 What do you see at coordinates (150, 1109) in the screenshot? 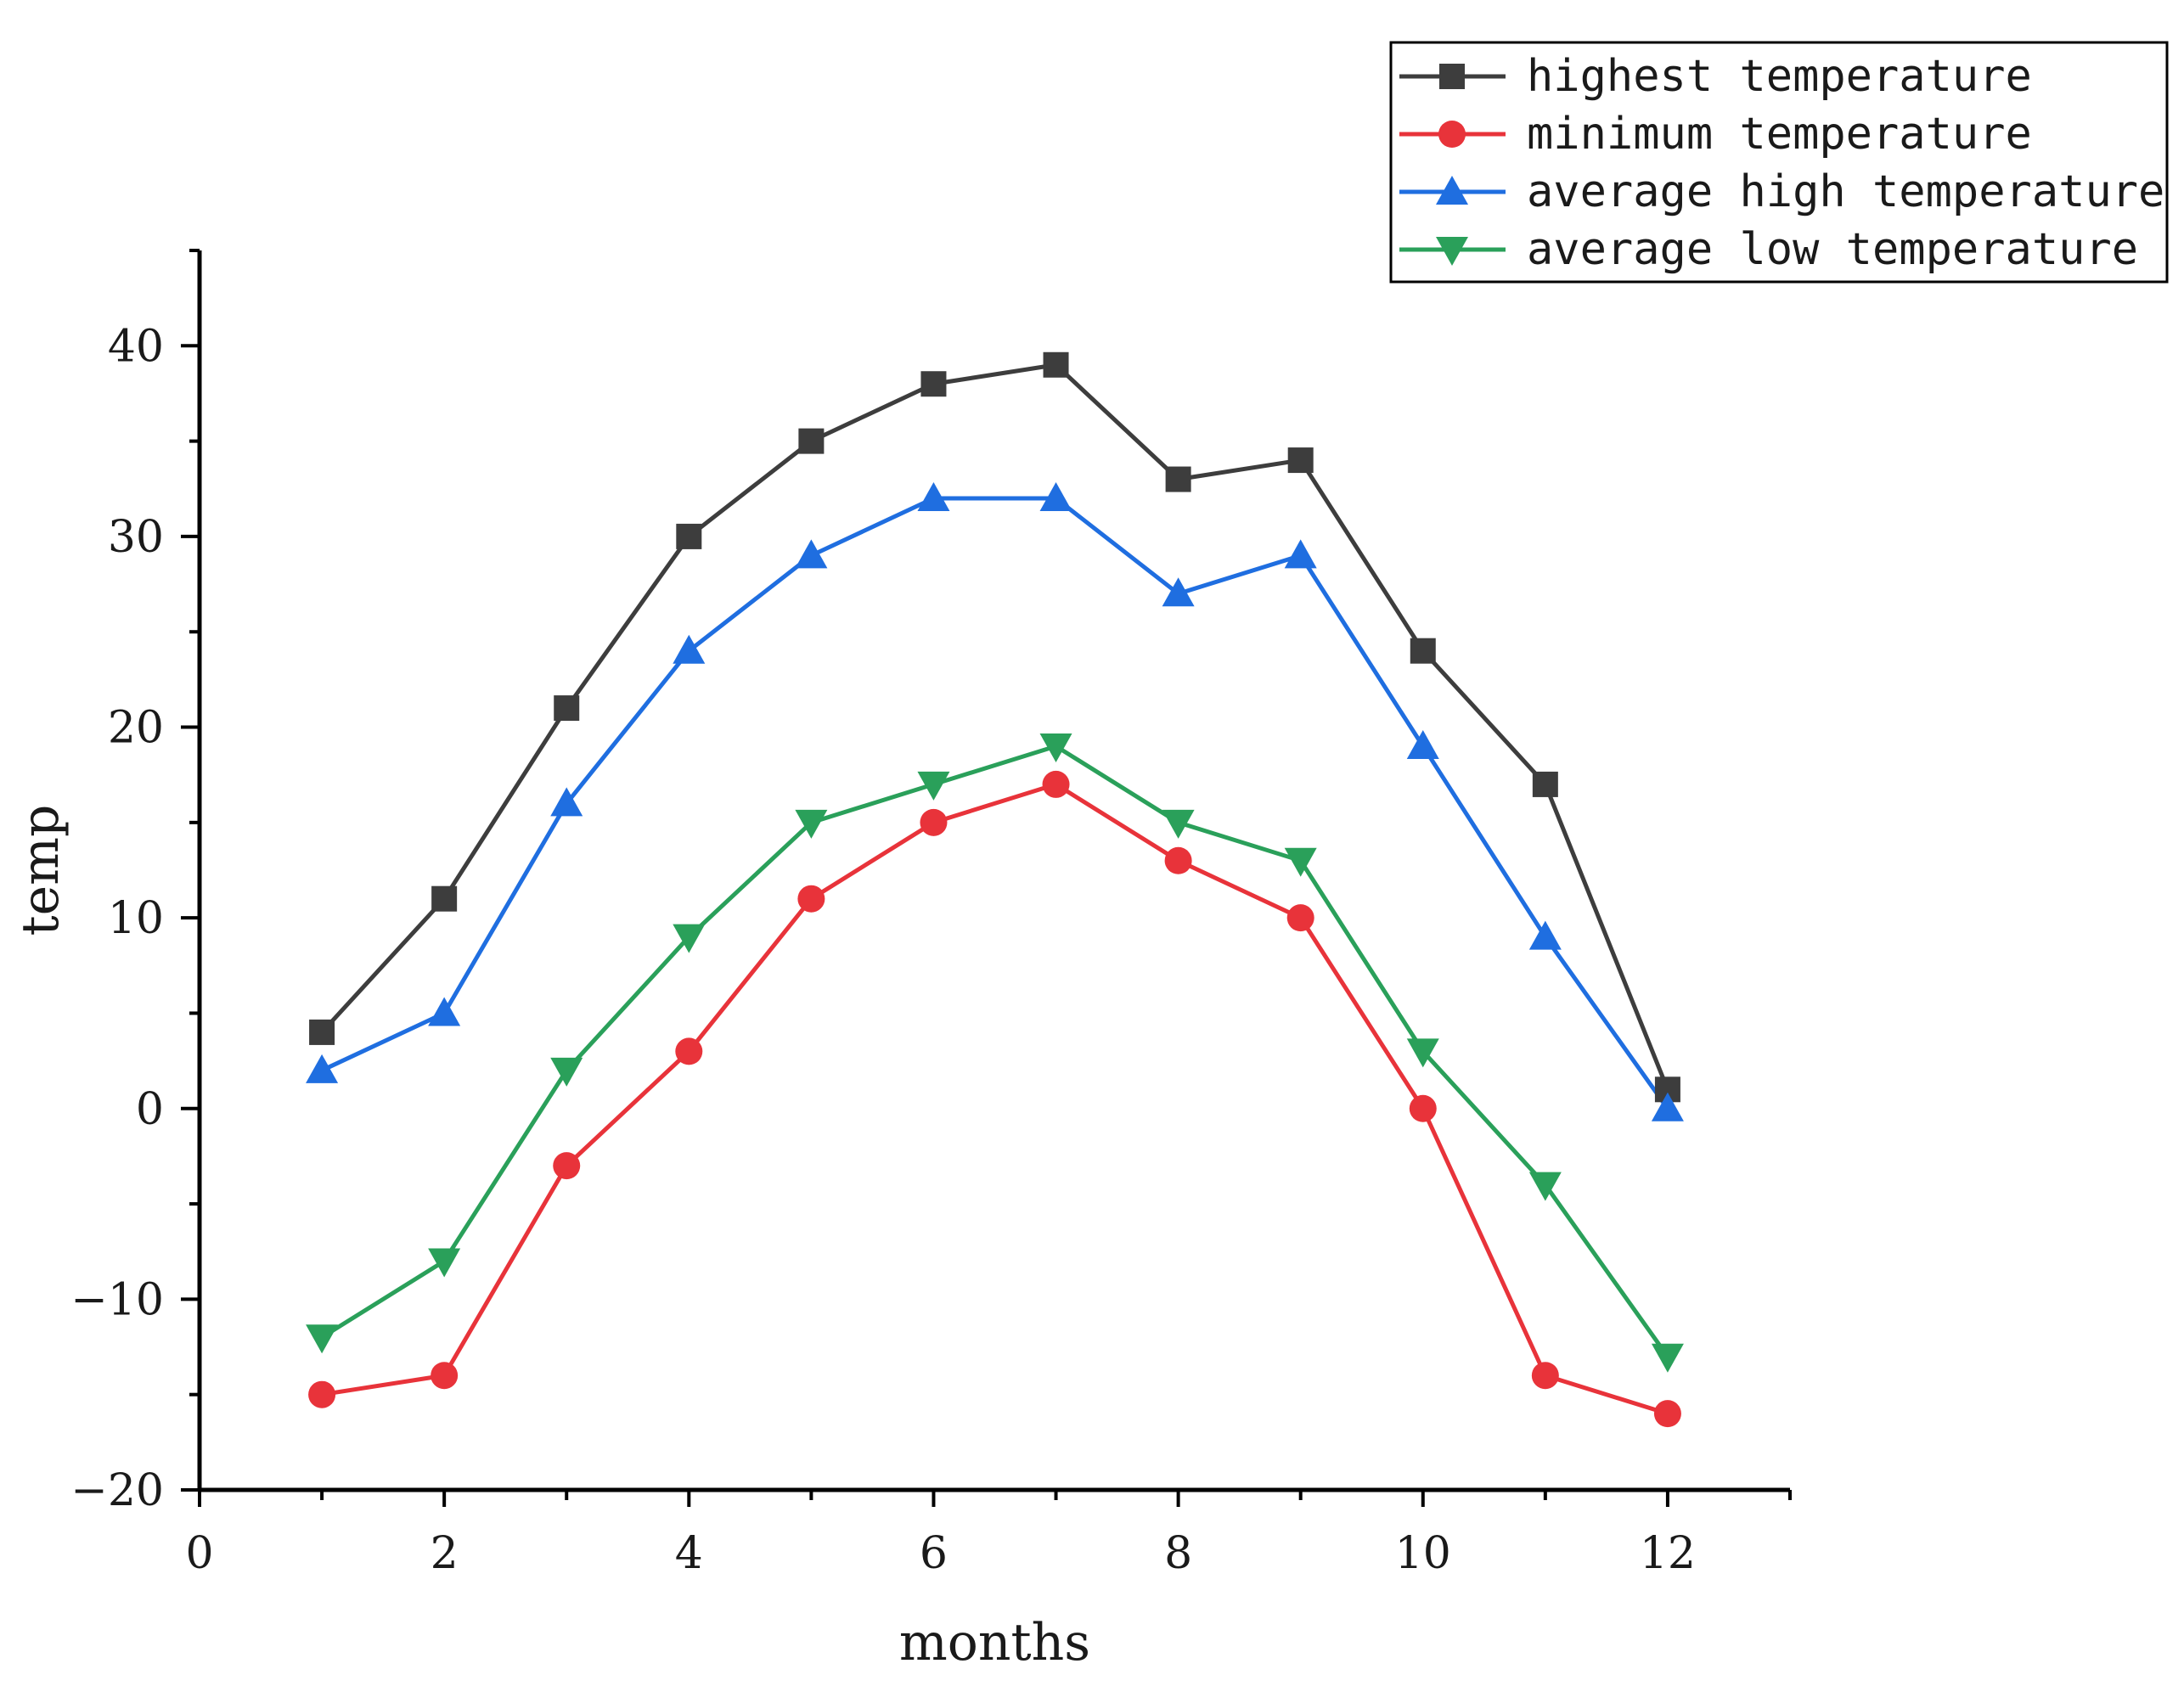
I see `y-tick-label: 0` at bounding box center [150, 1109].